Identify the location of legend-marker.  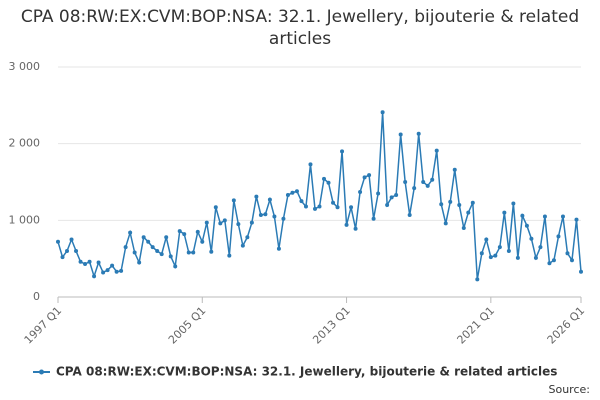
(41, 372).